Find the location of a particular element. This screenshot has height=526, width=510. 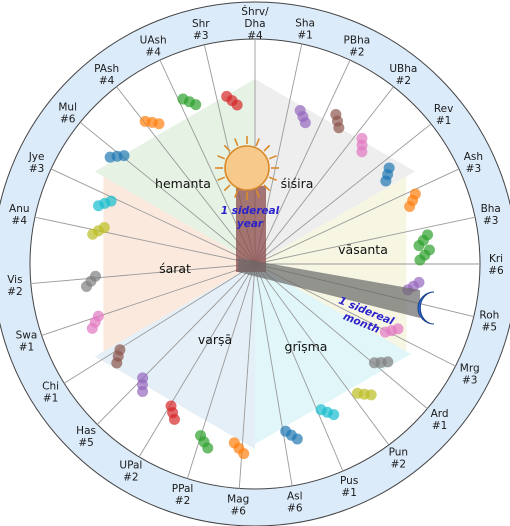

label-line: Jye is located at coordinates (36, 157).